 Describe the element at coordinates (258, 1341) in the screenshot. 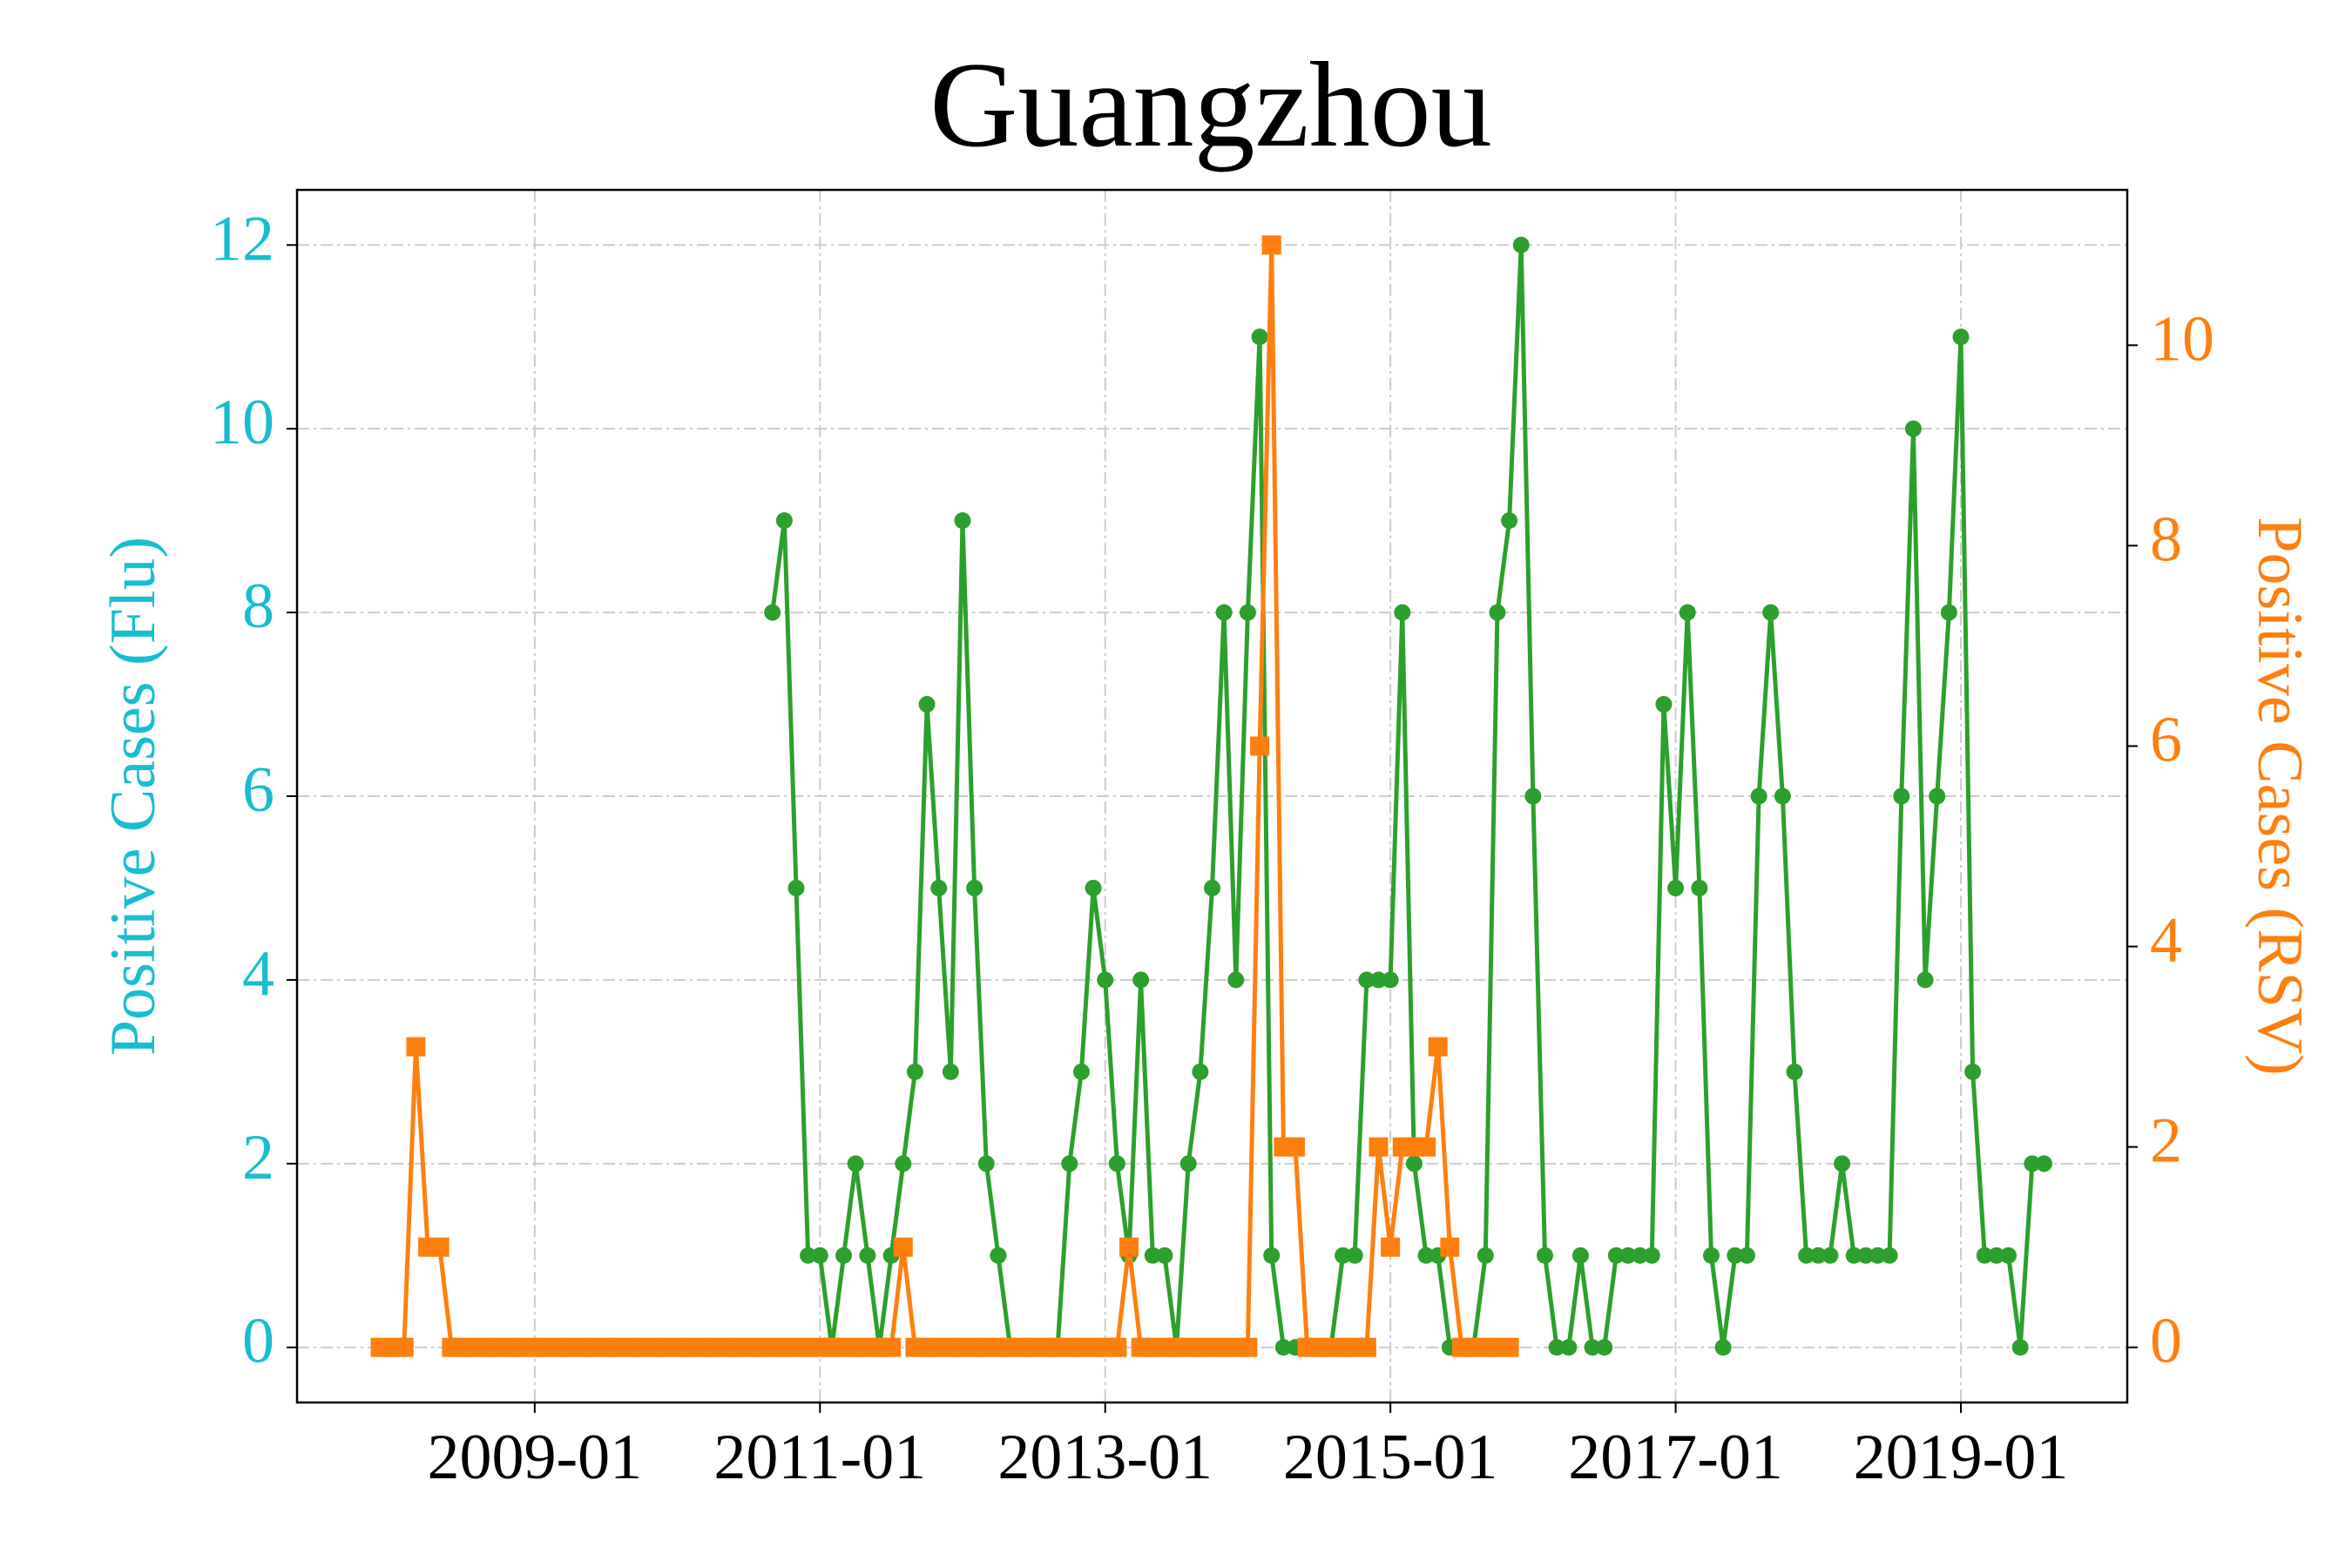

I see `y-tick-label: 0` at that location.